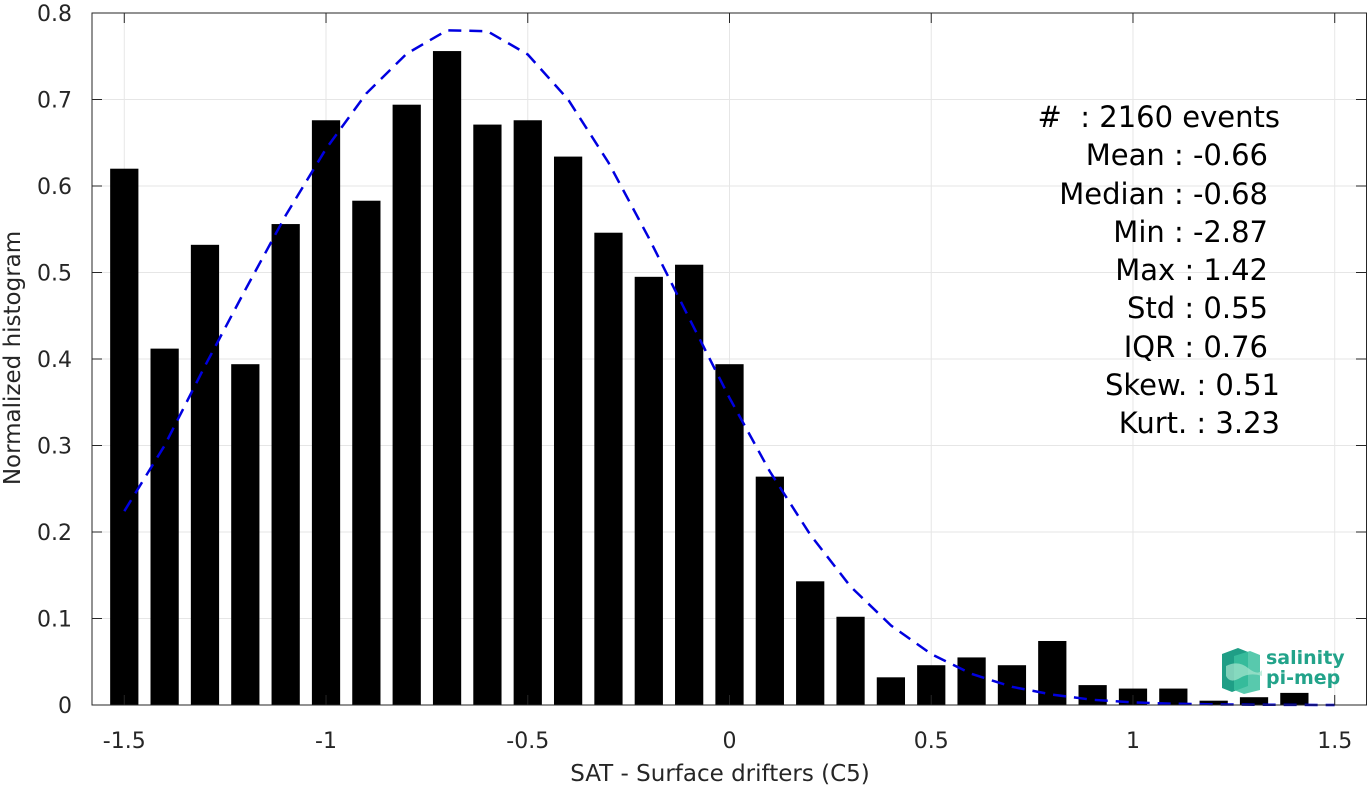  What do you see at coordinates (54, 14) in the screenshot?
I see `y-tick-label-8: 0.8` at bounding box center [54, 14].